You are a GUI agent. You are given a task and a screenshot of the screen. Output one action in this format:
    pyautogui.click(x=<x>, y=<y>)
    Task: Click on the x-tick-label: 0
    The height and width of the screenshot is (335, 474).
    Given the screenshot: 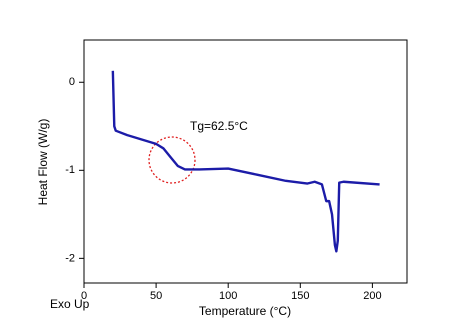 What is the action you would take?
    pyautogui.click(x=84, y=296)
    